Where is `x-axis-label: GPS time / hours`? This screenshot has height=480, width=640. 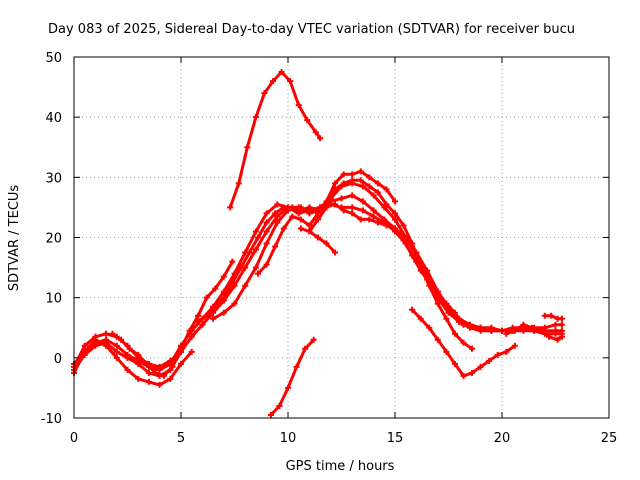 x-axis-label: GPS time / hours is located at coordinates (340, 466).